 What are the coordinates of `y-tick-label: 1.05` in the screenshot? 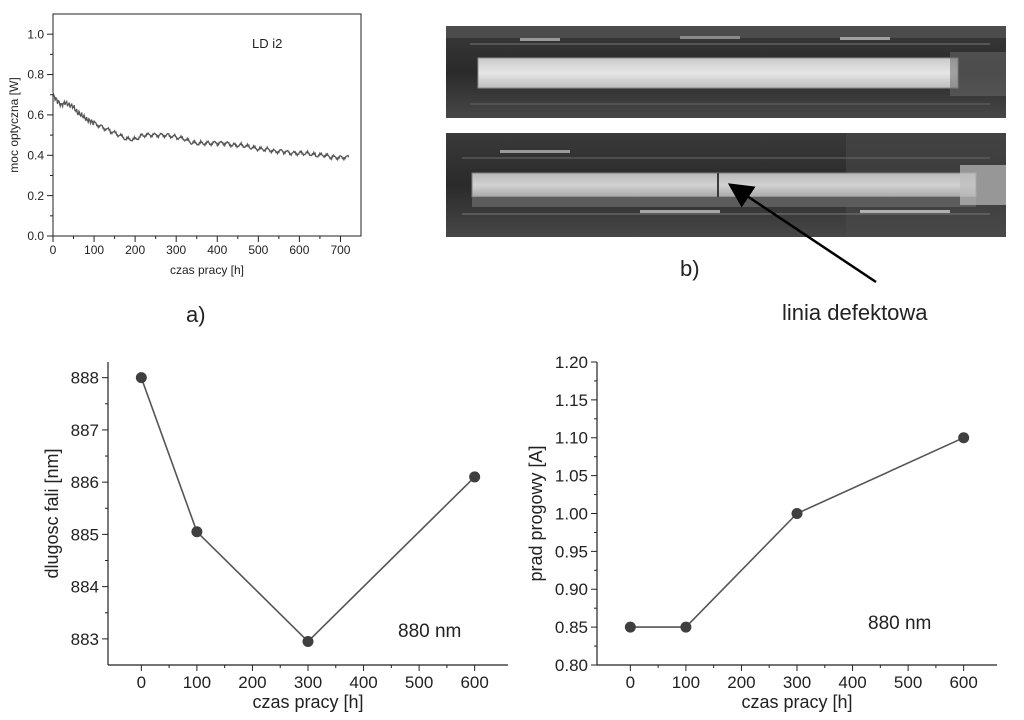 It's located at (571, 476).